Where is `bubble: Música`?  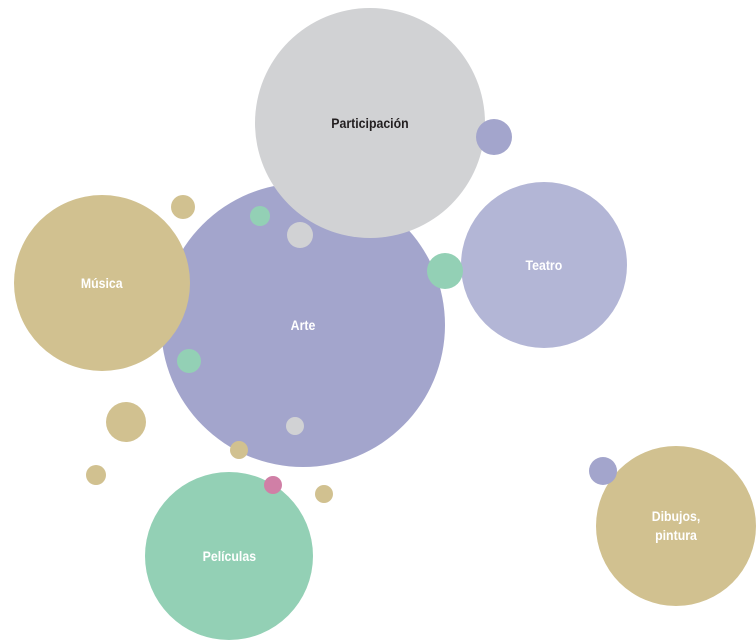
bubble: Música is located at coordinates (102, 283).